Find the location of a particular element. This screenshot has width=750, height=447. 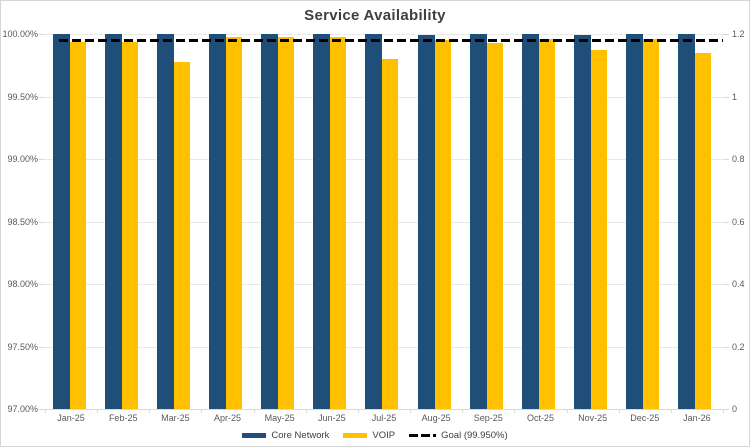

left-axis-tick-label: 100.00% is located at coordinates (20, 34).